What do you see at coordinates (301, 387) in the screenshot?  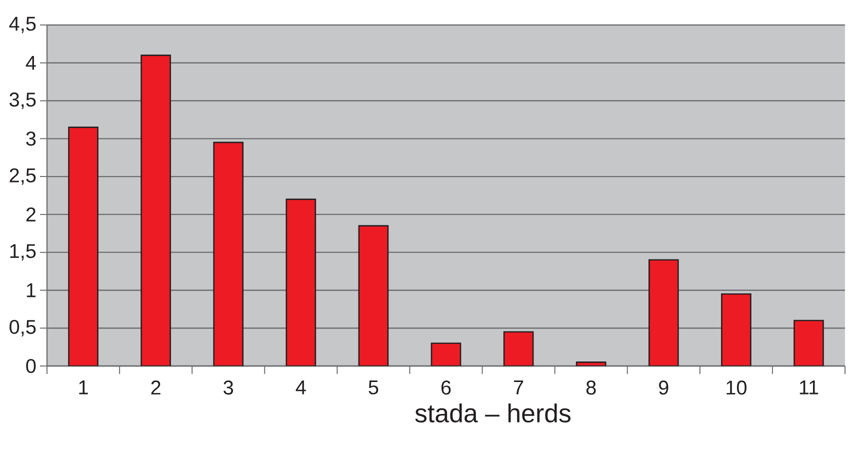 I see `x-tick-label: 4` at bounding box center [301, 387].